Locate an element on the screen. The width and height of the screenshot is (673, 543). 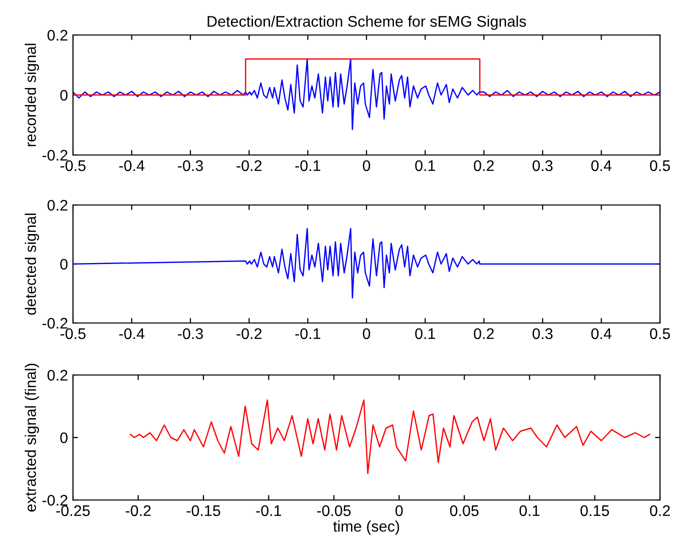
x-tick-label: 0.05 is located at coordinates (464, 510).